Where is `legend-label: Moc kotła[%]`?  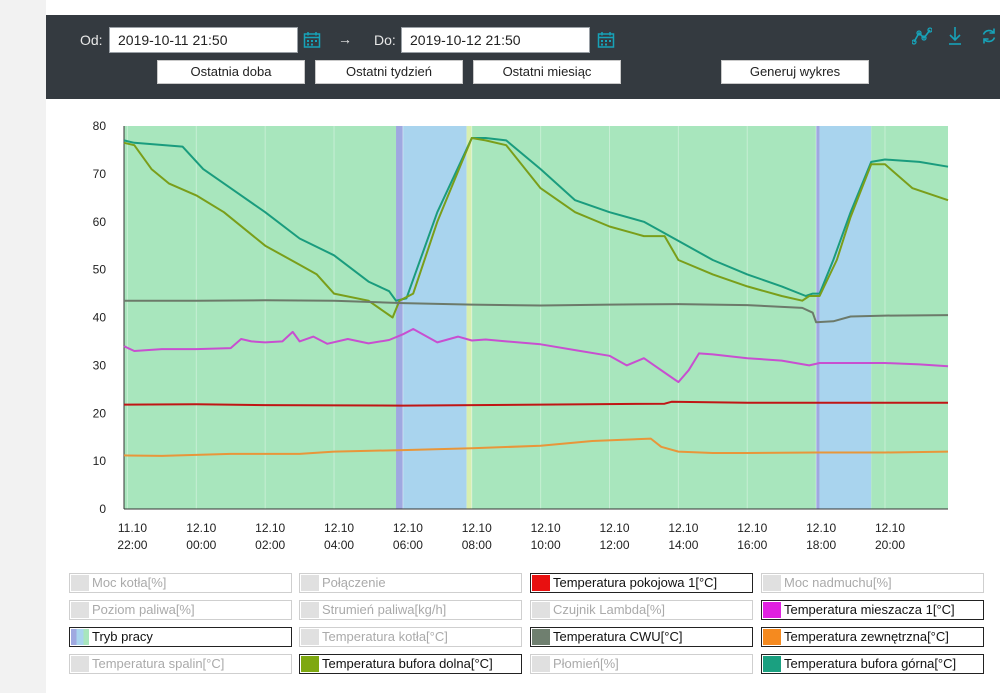 legend-label: Moc kotła[%] is located at coordinates (129, 582).